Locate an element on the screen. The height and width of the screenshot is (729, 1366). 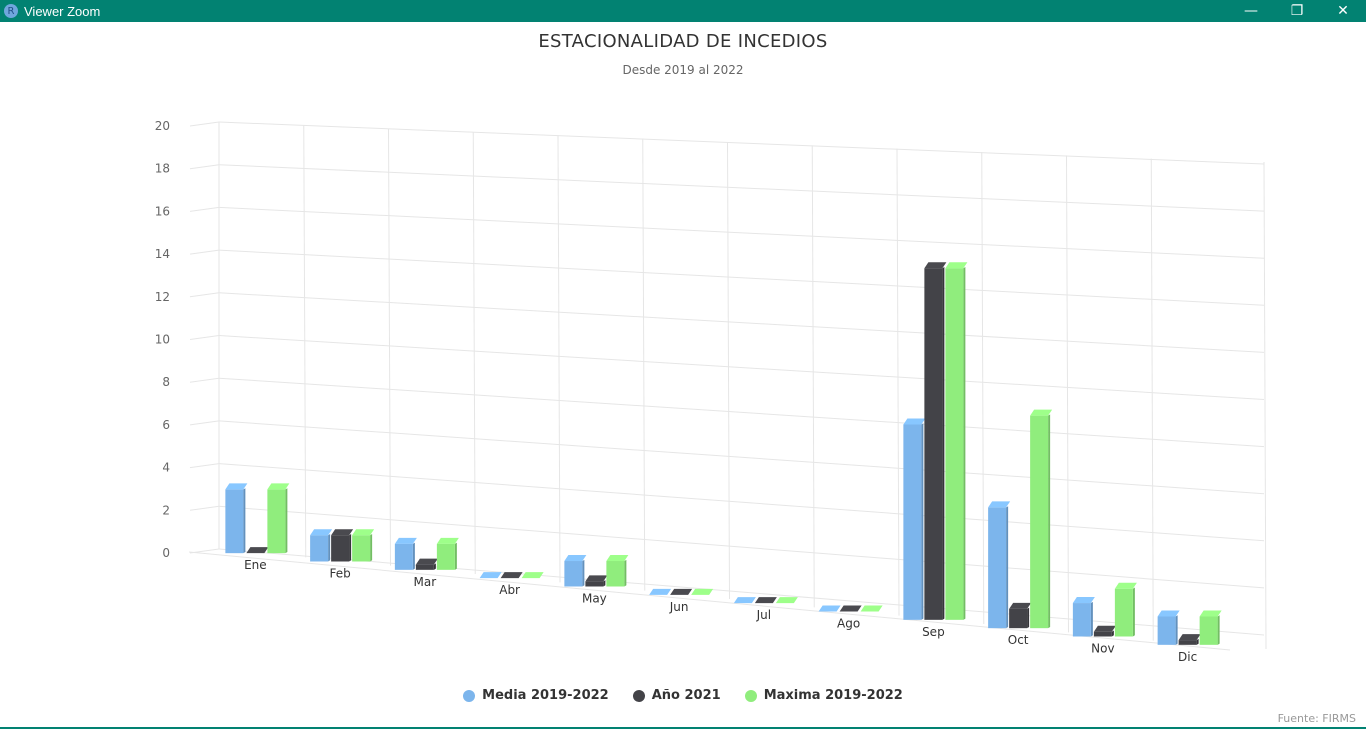
chart-legend: Media 2019-2022 Año 2021 Maxima 2019-2022 is located at coordinates (683, 695).